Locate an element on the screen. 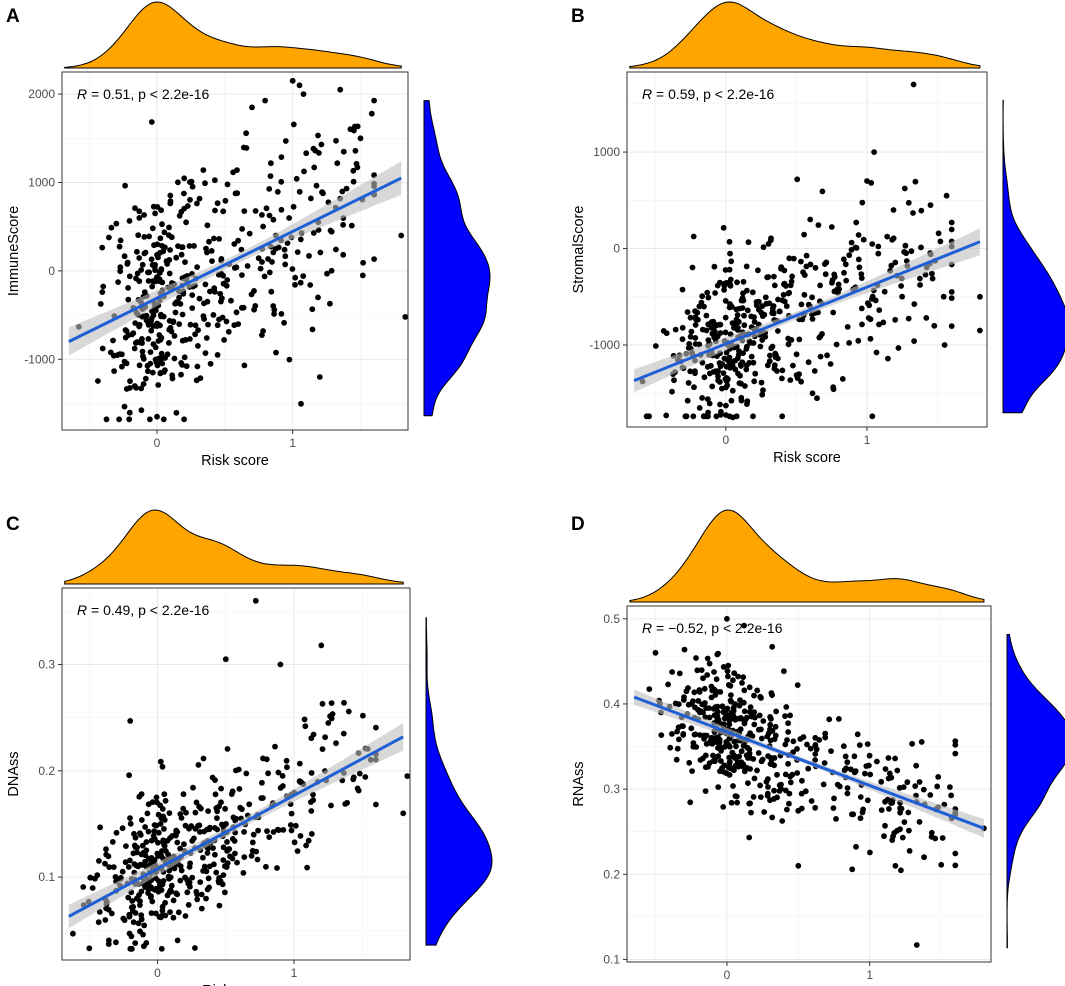 The width and height of the screenshot is (1065, 986). y-tick-label: 0.4 is located at coordinates (611, 704).